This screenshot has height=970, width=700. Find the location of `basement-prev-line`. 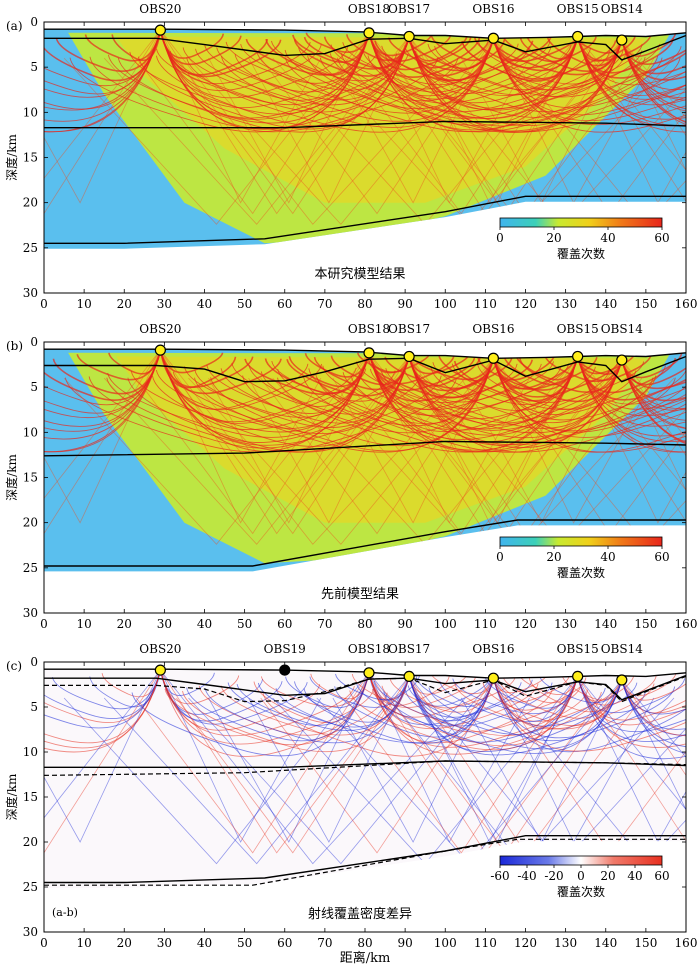

basement-prev-line is located at coordinates (365, 689).